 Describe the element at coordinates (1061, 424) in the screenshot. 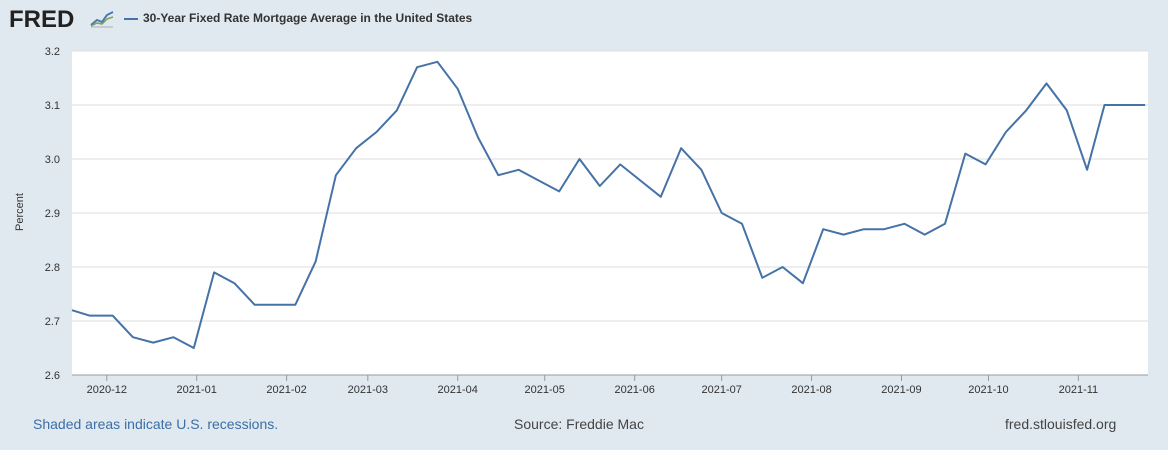

I see `site-link: fred.stlouisfed.org` at that location.